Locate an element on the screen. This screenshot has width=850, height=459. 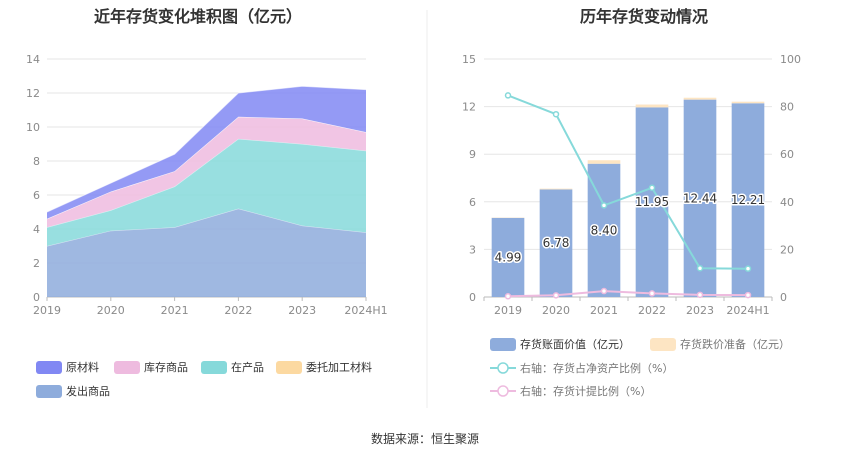
left-x-tick: 2019 is located at coordinates (47, 310).